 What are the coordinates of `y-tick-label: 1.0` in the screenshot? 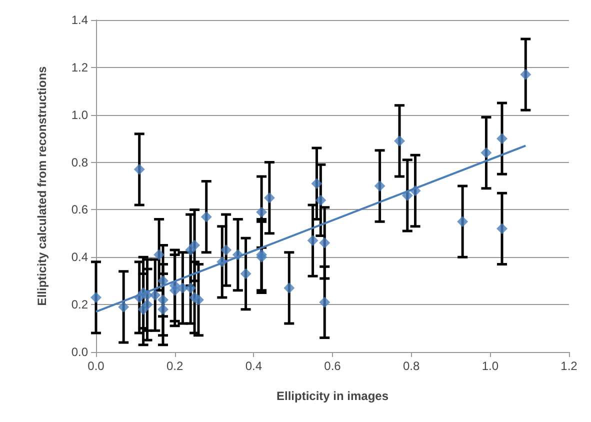 It's located at (79, 115).